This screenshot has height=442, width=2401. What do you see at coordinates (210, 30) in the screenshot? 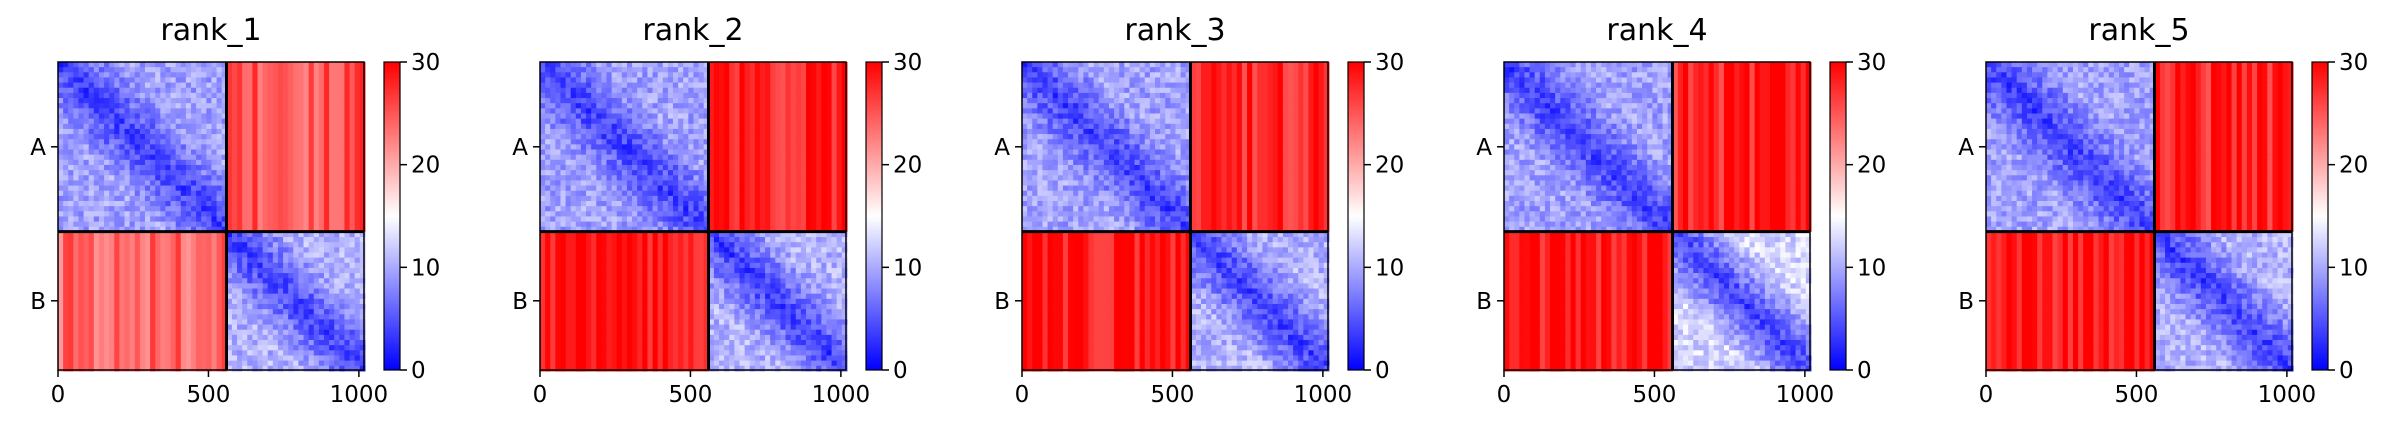
I see `panel-title: rank_1` at bounding box center [210, 30].